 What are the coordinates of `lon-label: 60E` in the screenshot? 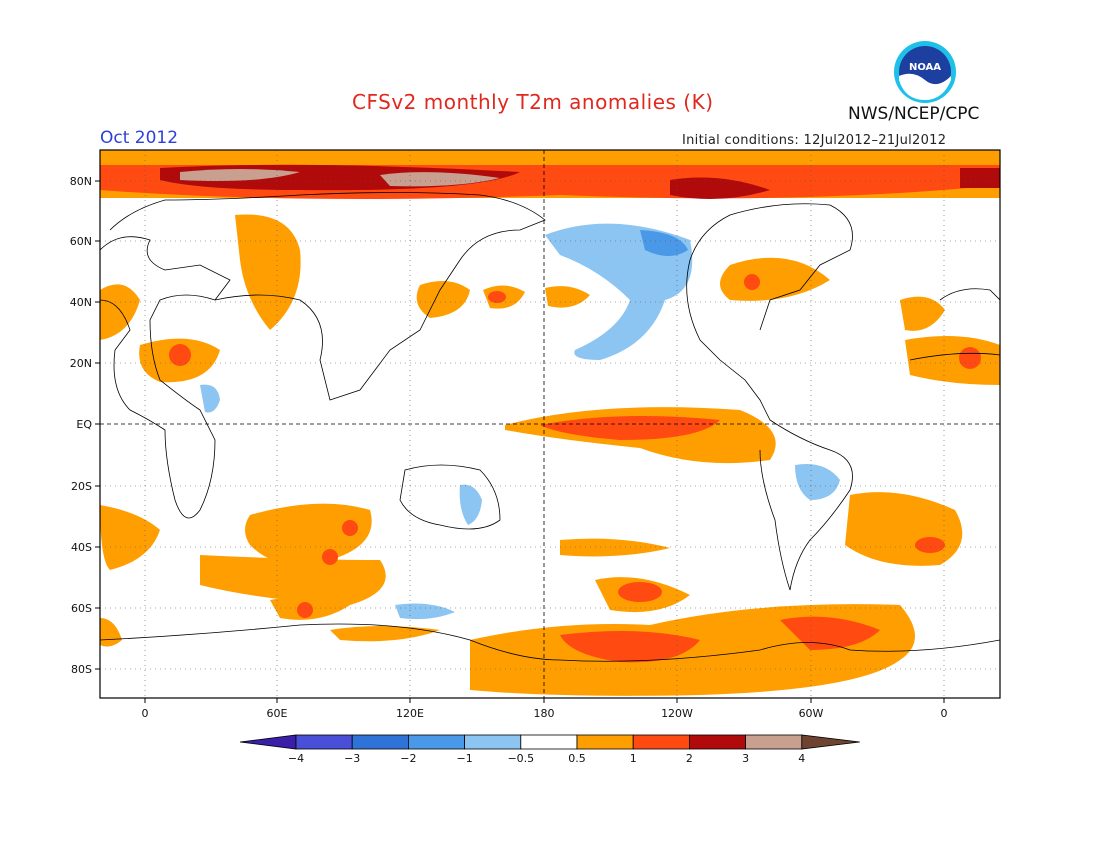 It's located at (277, 713).